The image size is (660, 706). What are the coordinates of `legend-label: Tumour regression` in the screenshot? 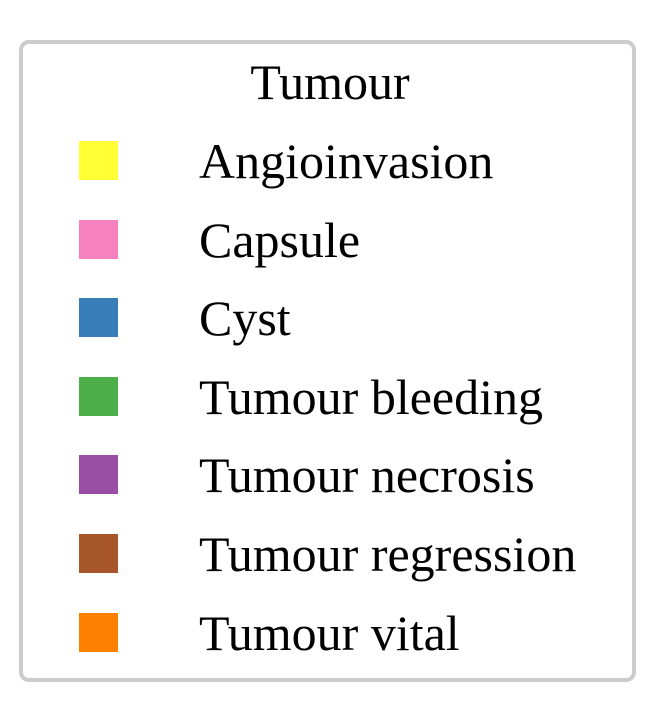 It's located at (388, 554).